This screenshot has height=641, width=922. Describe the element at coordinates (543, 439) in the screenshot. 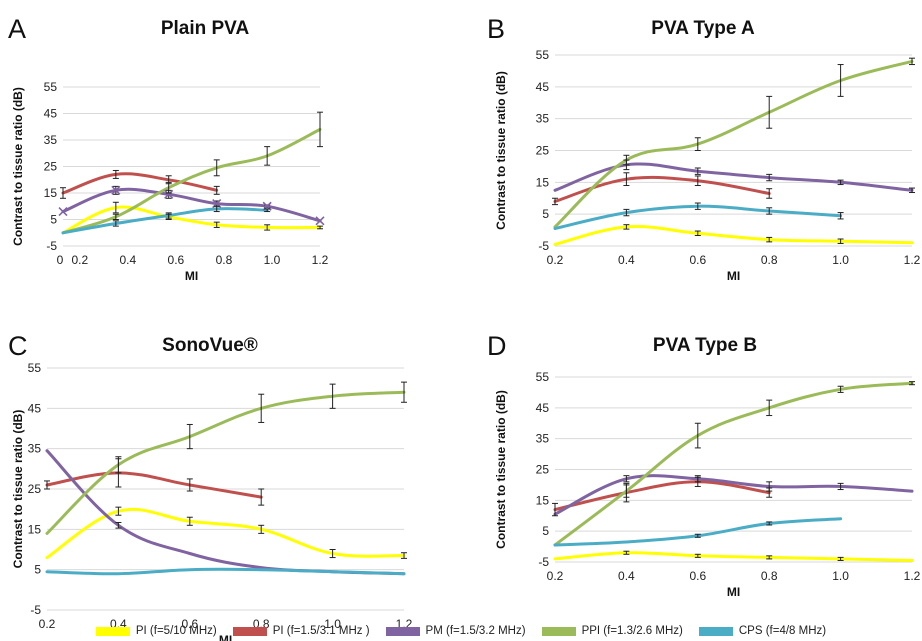

I see `y-tick-label: 35` at that location.